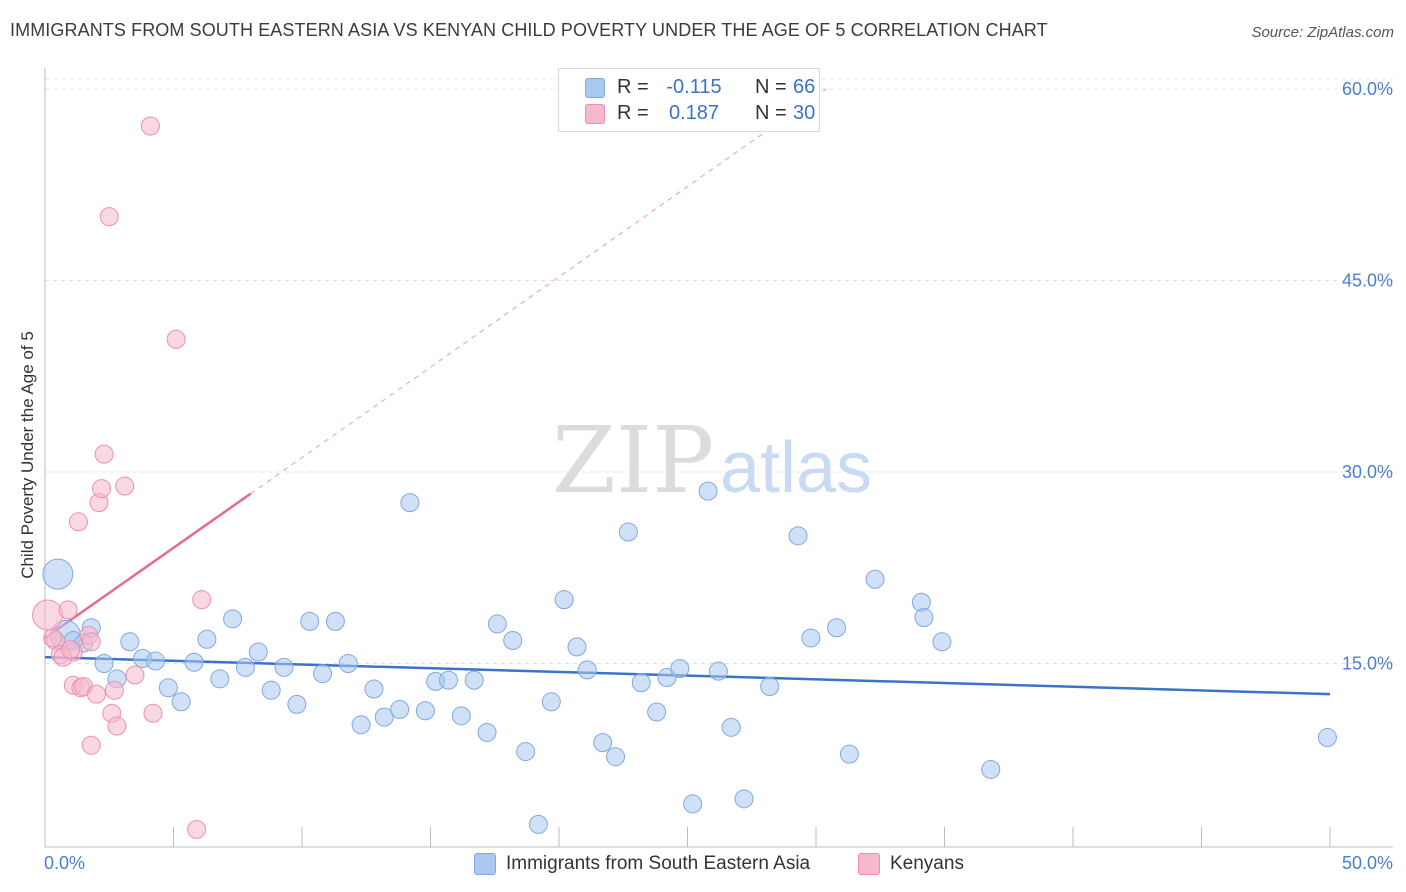  I want to click on bottom-legend-label-kenyans: Kenyans, so click(927, 863).